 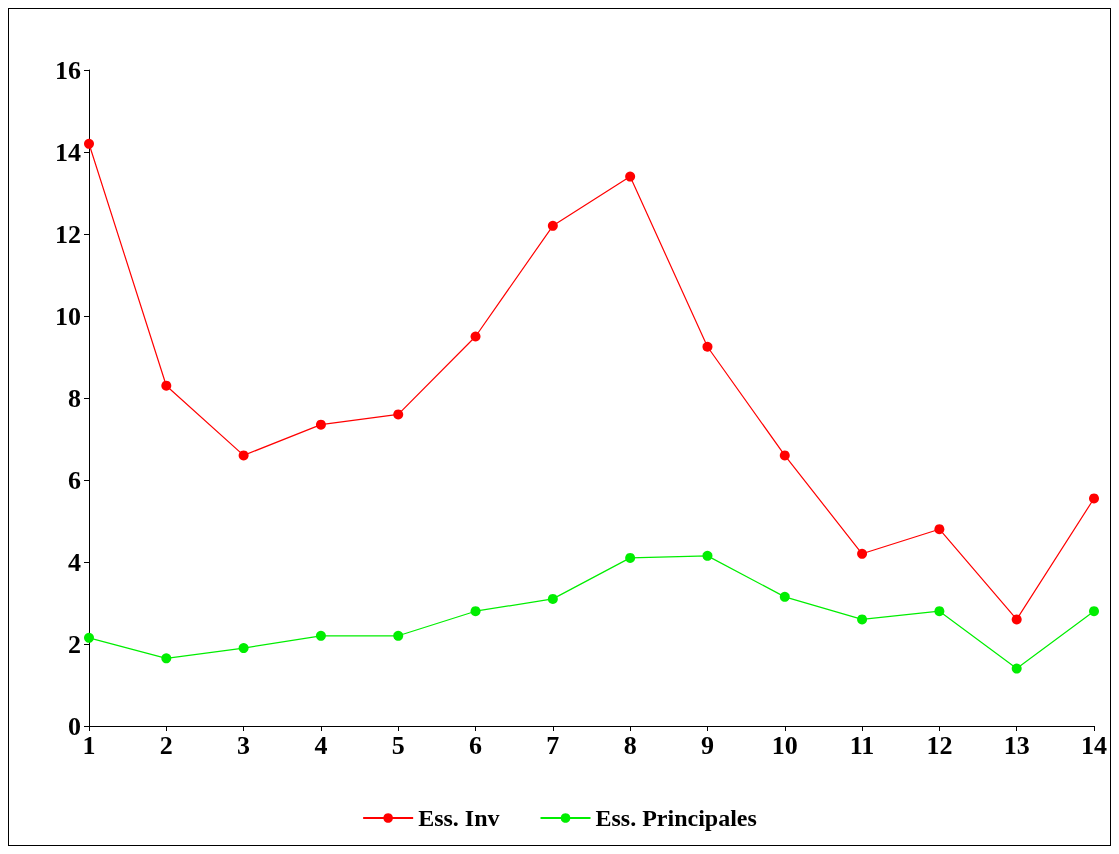 What do you see at coordinates (74, 398) in the screenshot?
I see `y-tick-label: 8` at bounding box center [74, 398].